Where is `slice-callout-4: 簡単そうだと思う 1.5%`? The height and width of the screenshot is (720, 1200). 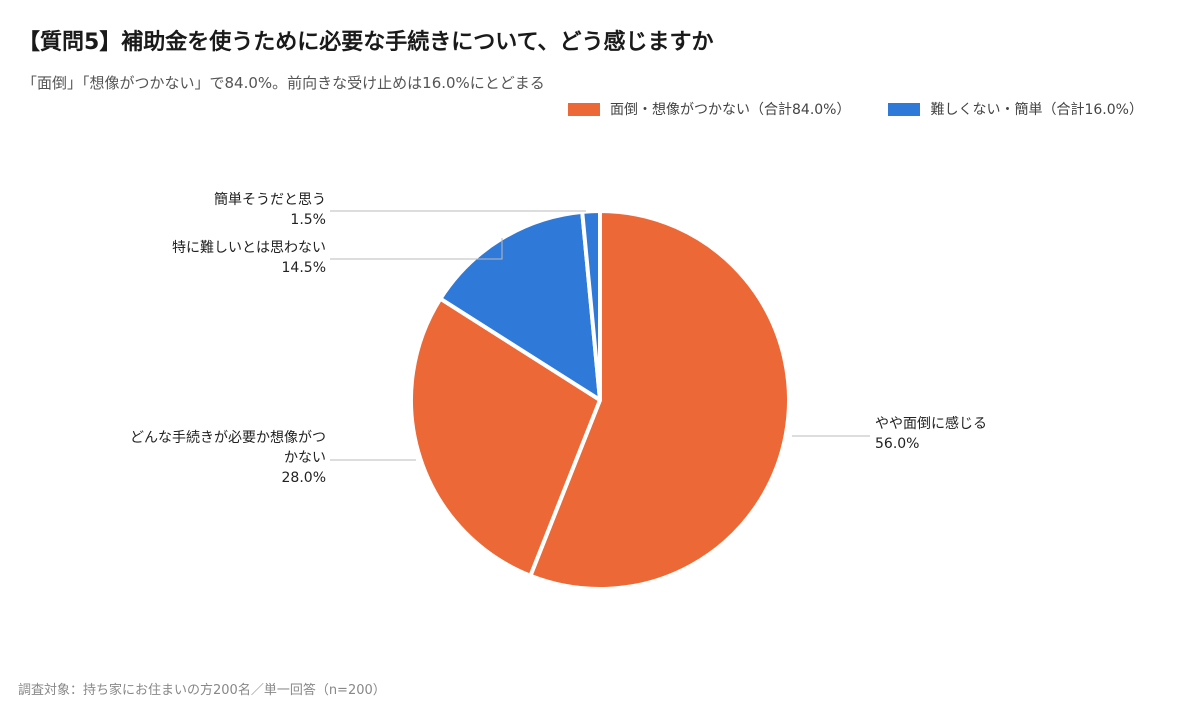 slice-callout-4: 簡単そうだと思う 1.5% is located at coordinates (270, 210).